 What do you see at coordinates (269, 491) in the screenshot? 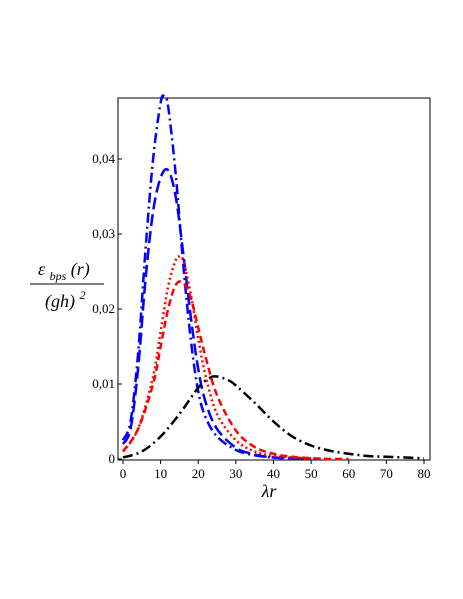
I see `x-axis-title: λr` at bounding box center [269, 491].